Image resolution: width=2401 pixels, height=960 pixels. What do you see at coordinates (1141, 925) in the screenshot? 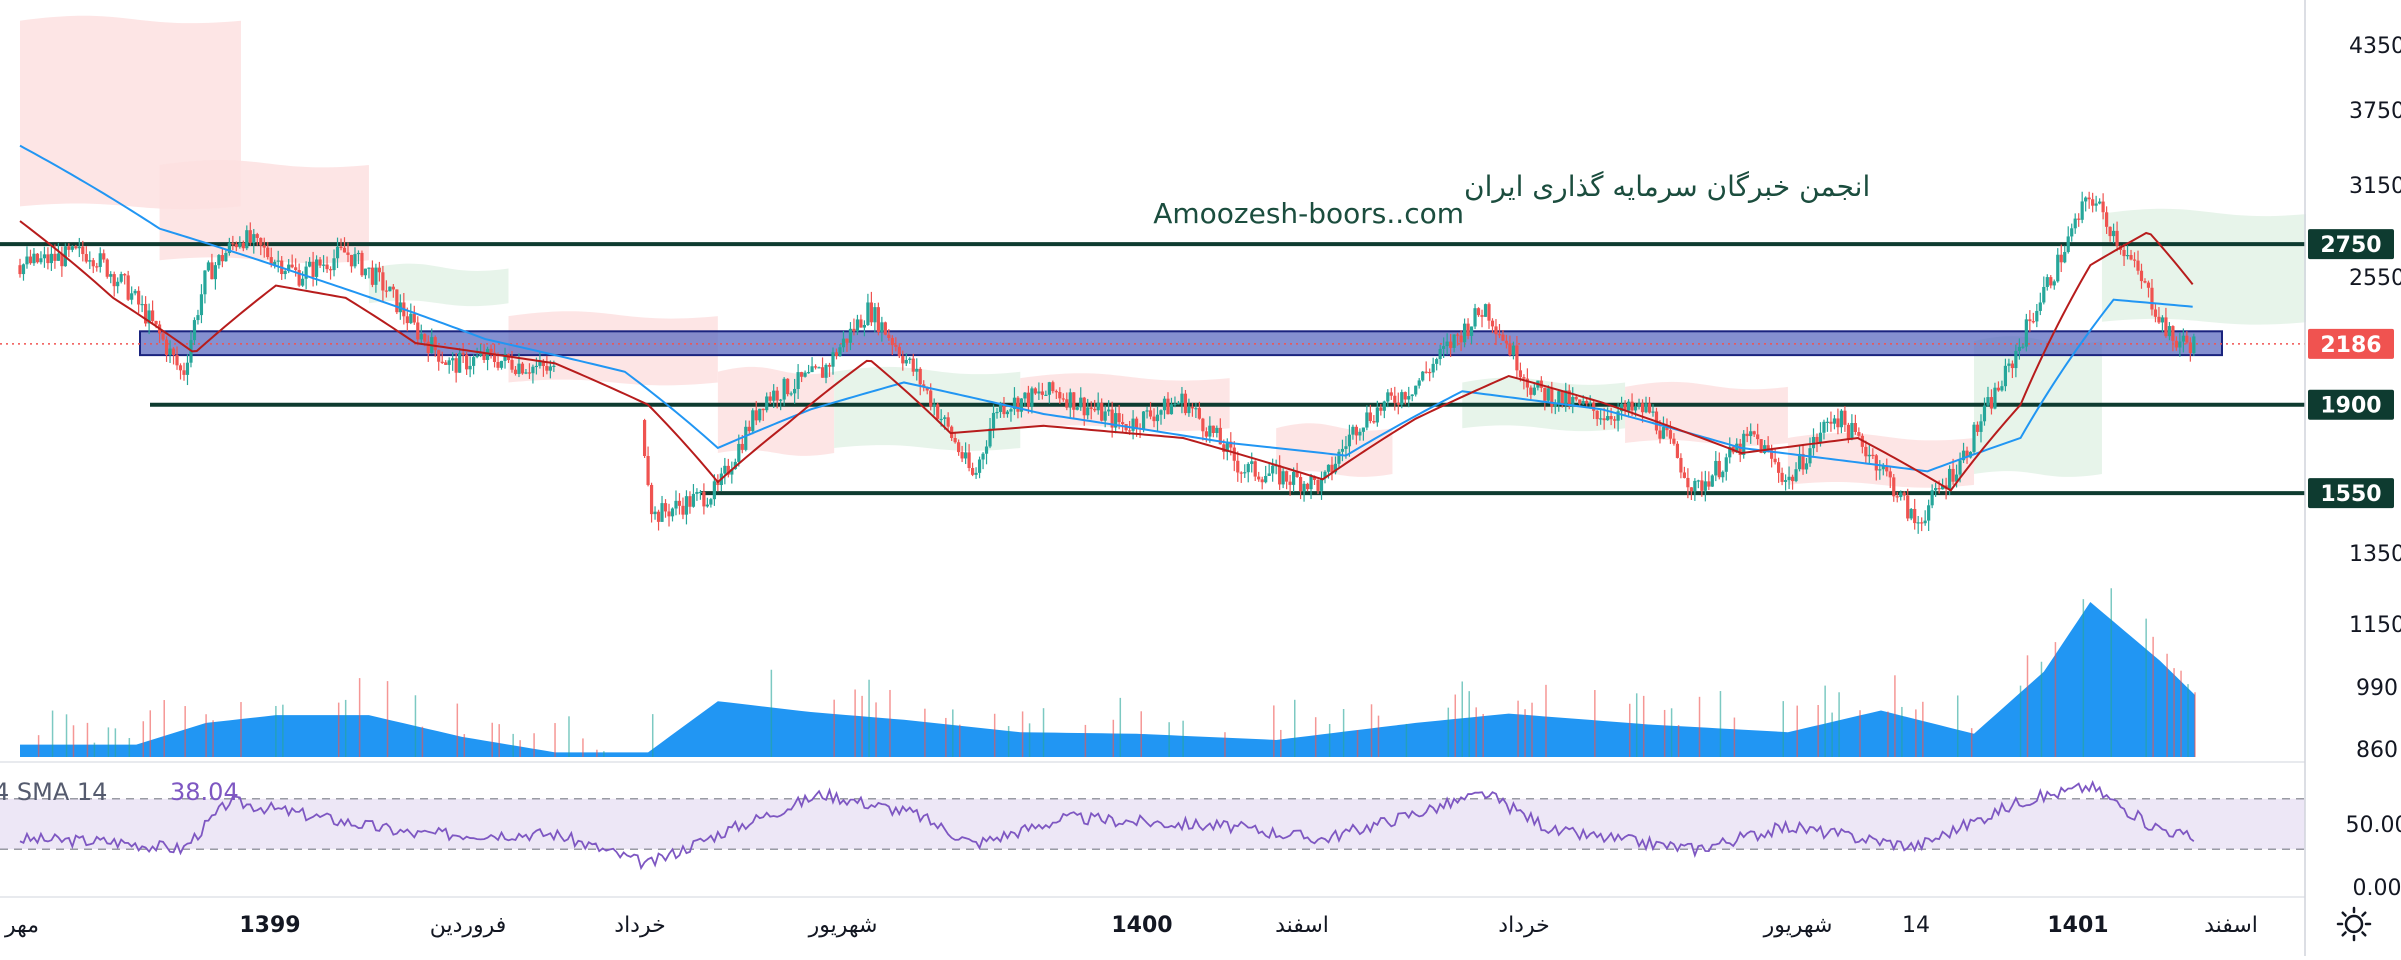
I see `time-label: 1400` at bounding box center [1141, 925].